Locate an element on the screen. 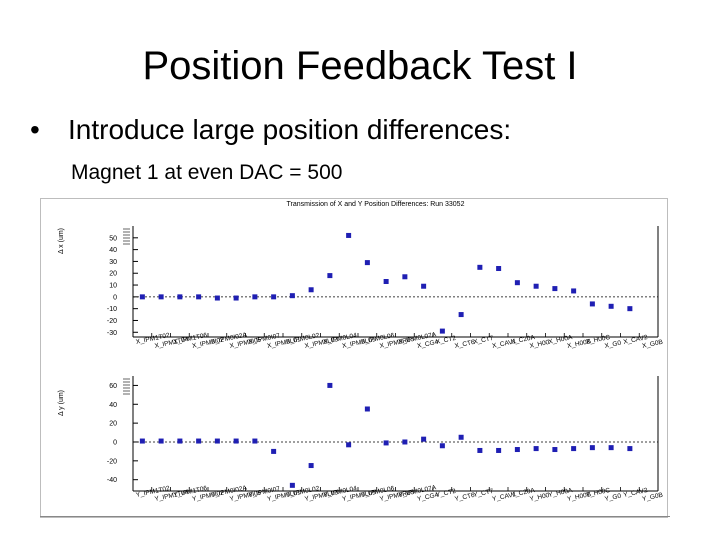 The image size is (720, 540). x-category-label: X_CT6 is located at coordinates (465, 344).